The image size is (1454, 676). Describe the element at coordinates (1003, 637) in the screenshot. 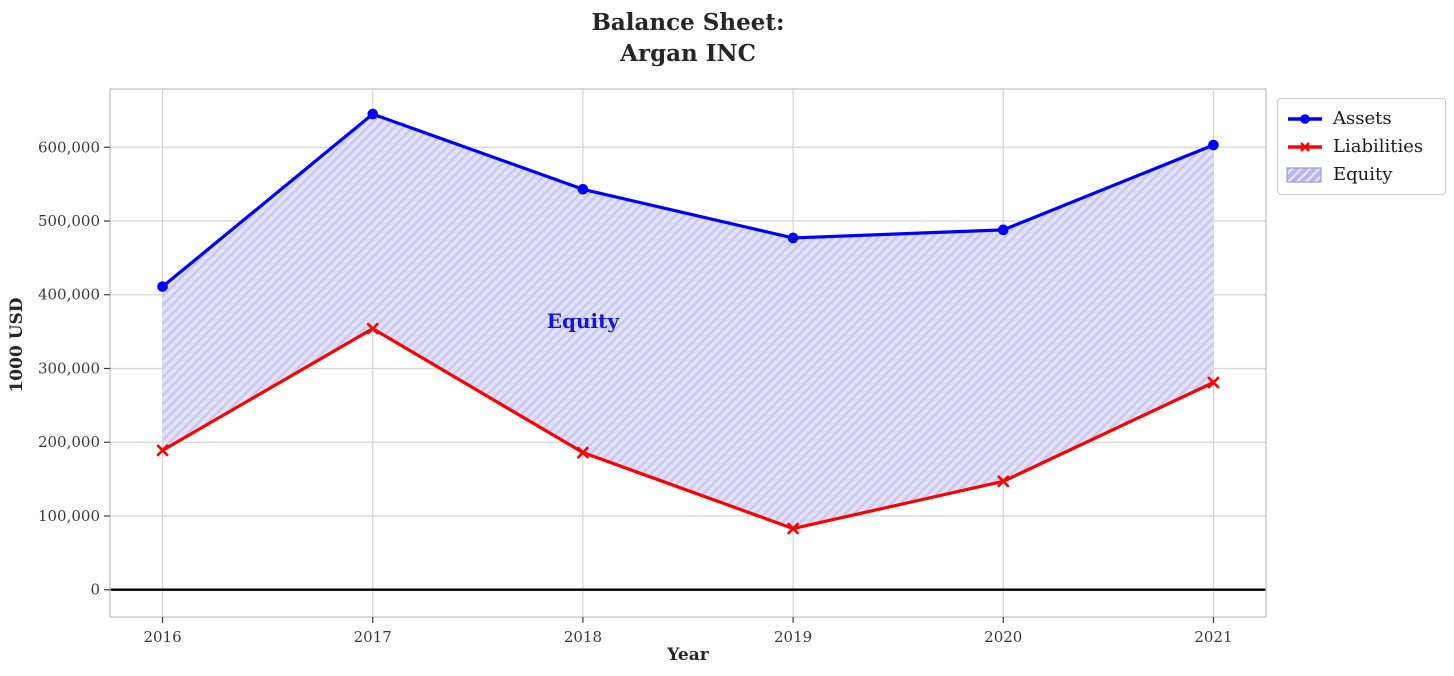

I see `x-tick-label: 2020` at that location.